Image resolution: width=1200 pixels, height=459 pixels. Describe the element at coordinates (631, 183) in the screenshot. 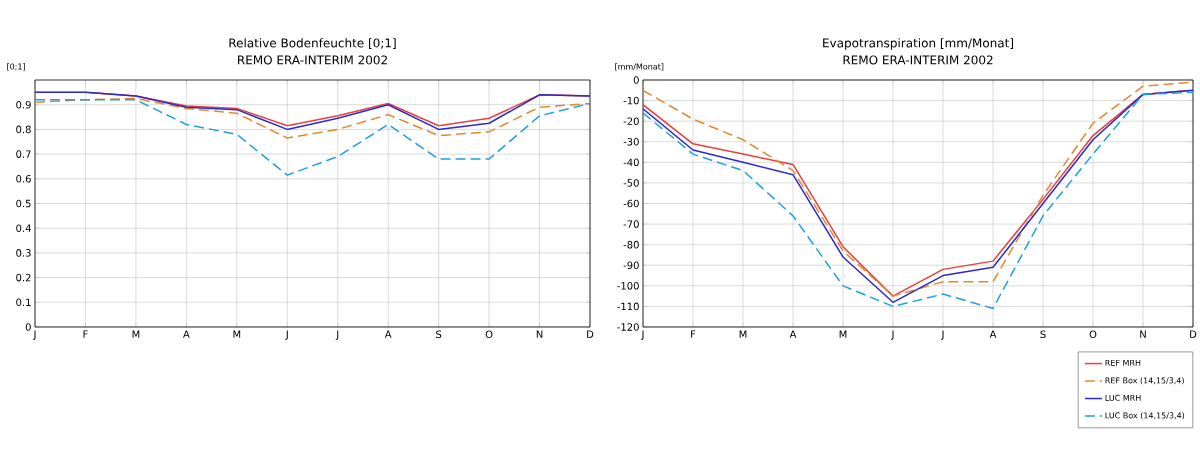

I see `y-tick-label: -50` at that location.